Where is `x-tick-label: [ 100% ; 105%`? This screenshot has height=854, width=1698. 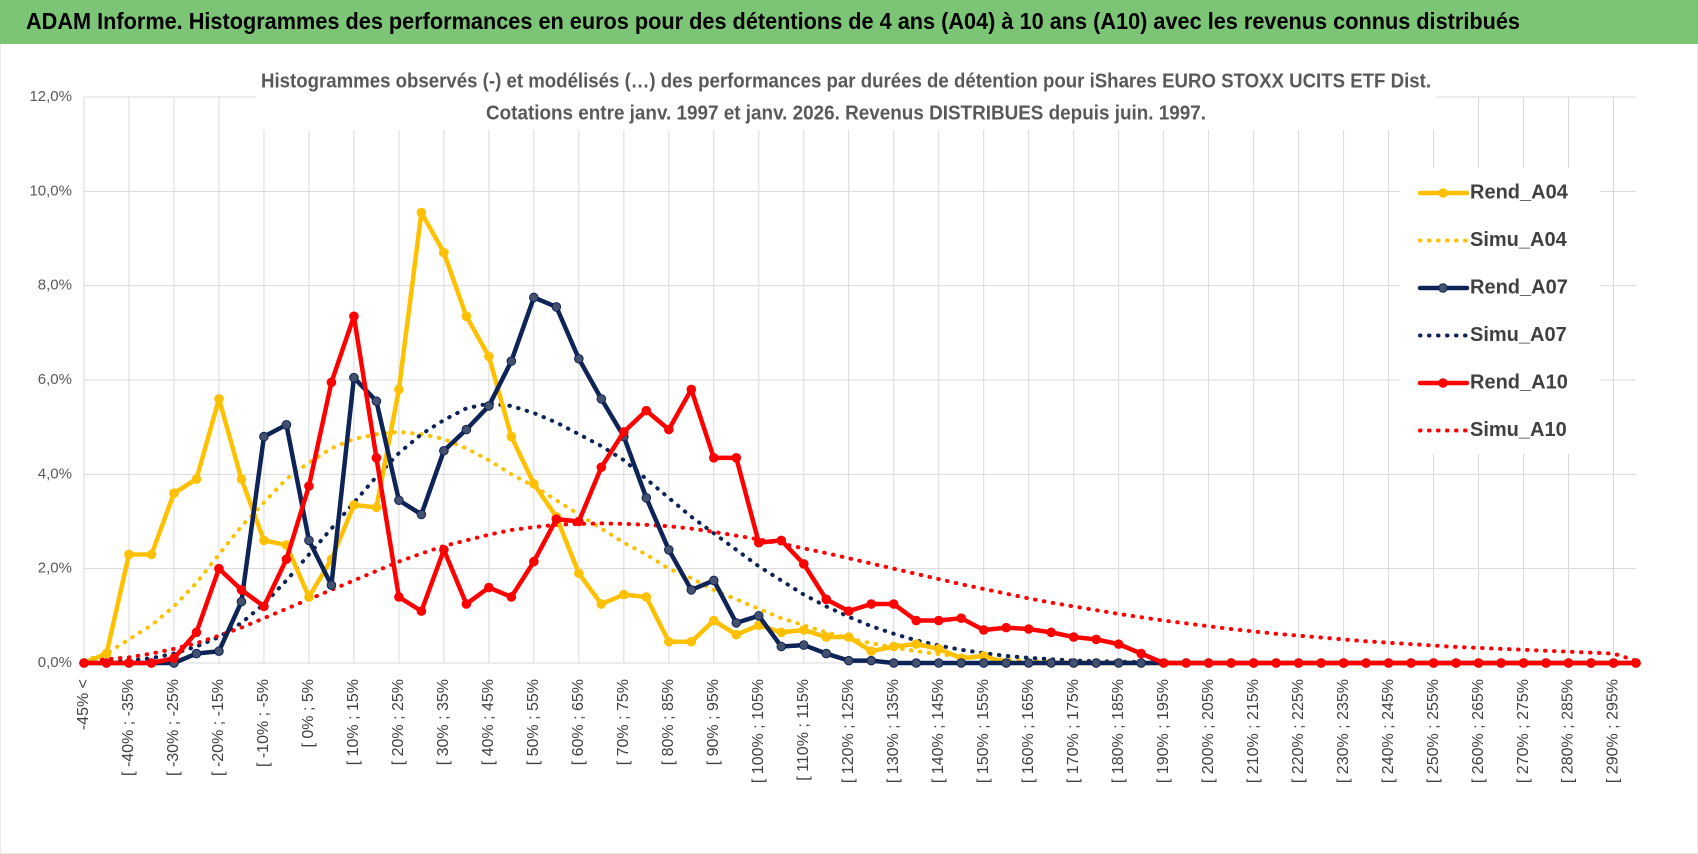
x-tick-label: [ 100% ; 105% is located at coordinates (758, 731).